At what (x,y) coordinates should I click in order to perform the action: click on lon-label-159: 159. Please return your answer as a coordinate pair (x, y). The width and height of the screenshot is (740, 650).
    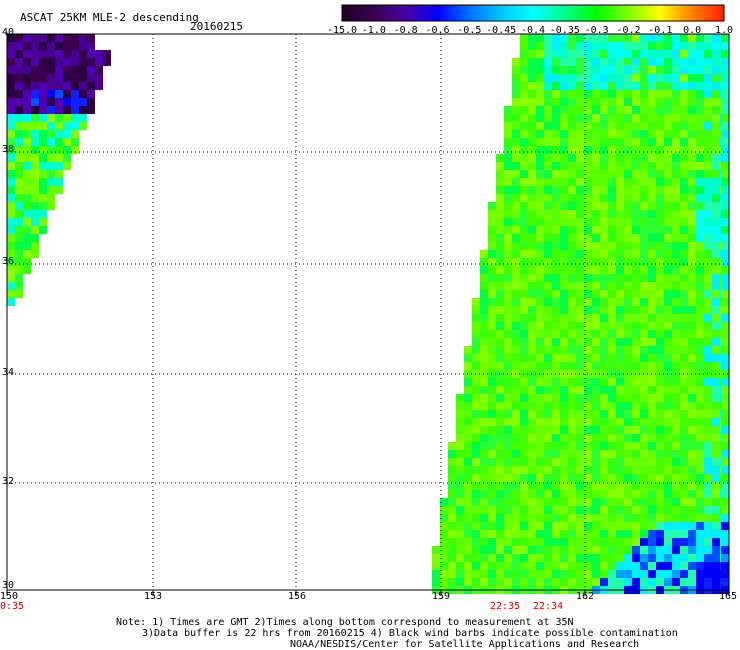
    Looking at the image, I should click on (441, 596).